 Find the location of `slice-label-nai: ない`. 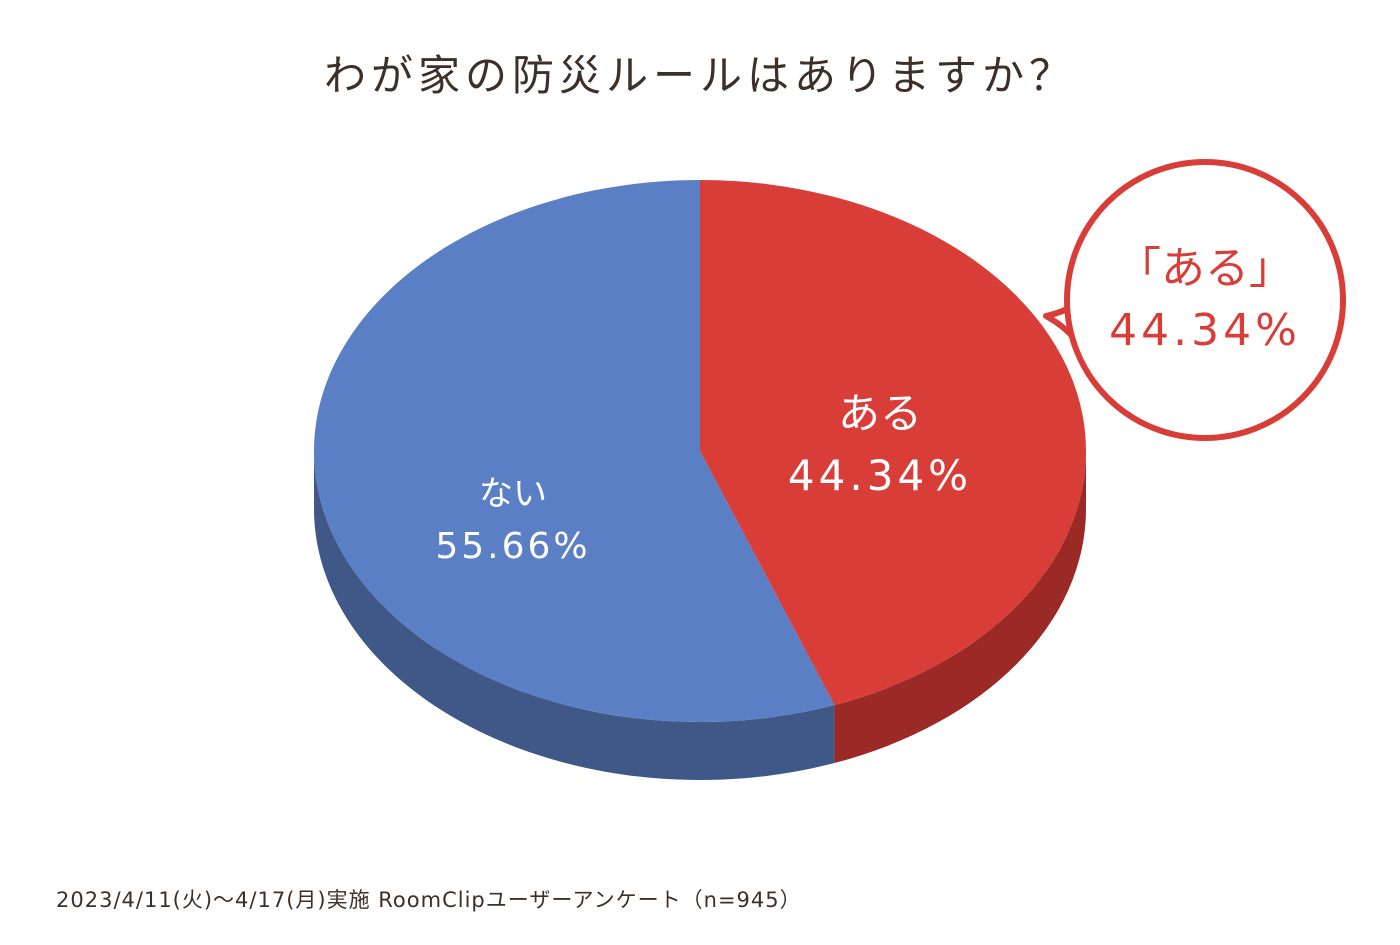

slice-label-nai: ない is located at coordinates (513, 494).